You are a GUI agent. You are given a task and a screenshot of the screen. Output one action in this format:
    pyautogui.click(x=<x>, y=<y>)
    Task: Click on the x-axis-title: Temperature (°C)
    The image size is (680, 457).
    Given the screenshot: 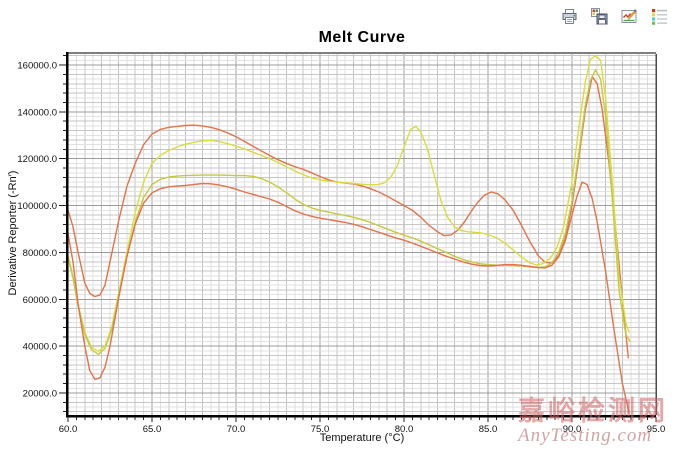 What is the action you would take?
    pyautogui.click(x=362, y=438)
    